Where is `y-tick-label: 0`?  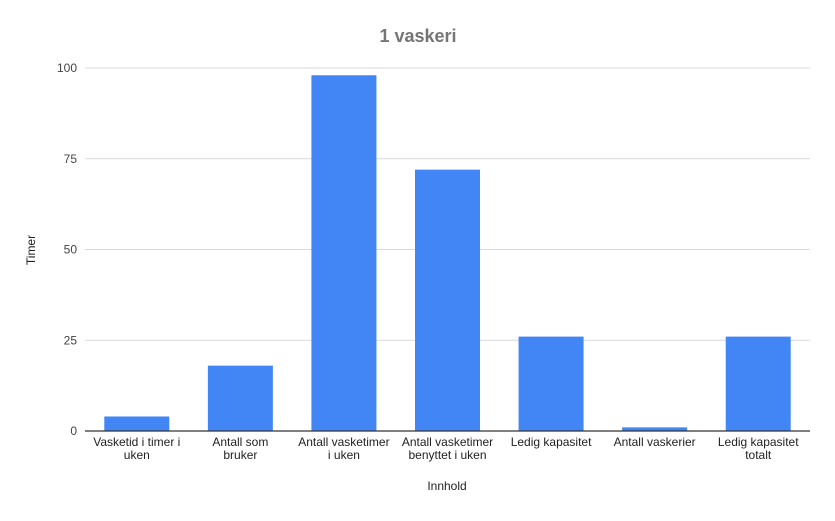
y-tick-label: 0 is located at coordinates (73, 431).